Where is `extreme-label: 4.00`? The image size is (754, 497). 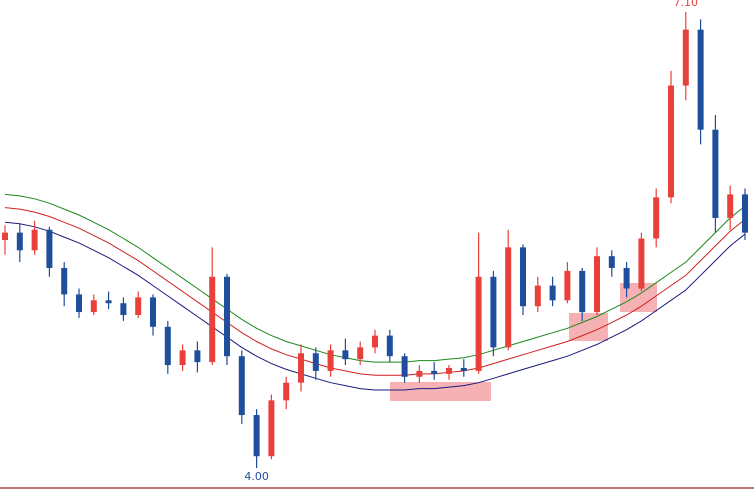 extreme-label: 4.00 is located at coordinates (256, 476).